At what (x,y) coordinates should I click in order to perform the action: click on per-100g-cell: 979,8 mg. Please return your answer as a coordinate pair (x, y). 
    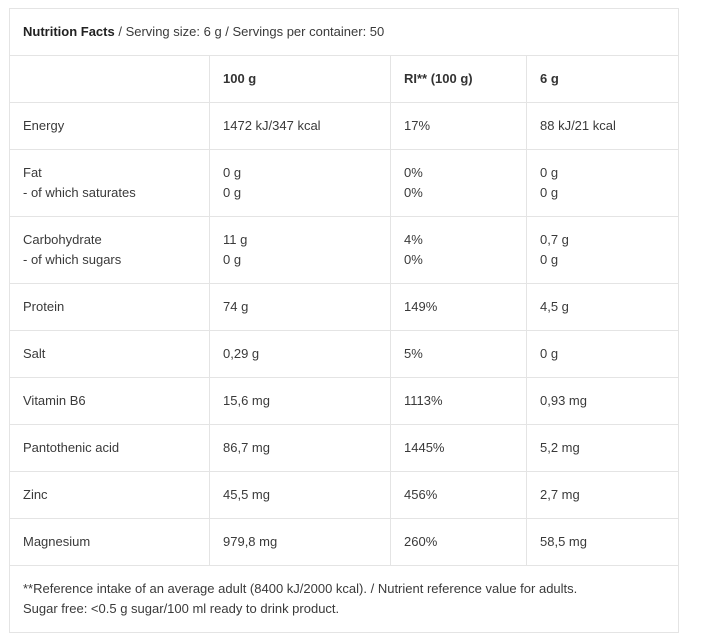
    Looking at the image, I should click on (300, 542).